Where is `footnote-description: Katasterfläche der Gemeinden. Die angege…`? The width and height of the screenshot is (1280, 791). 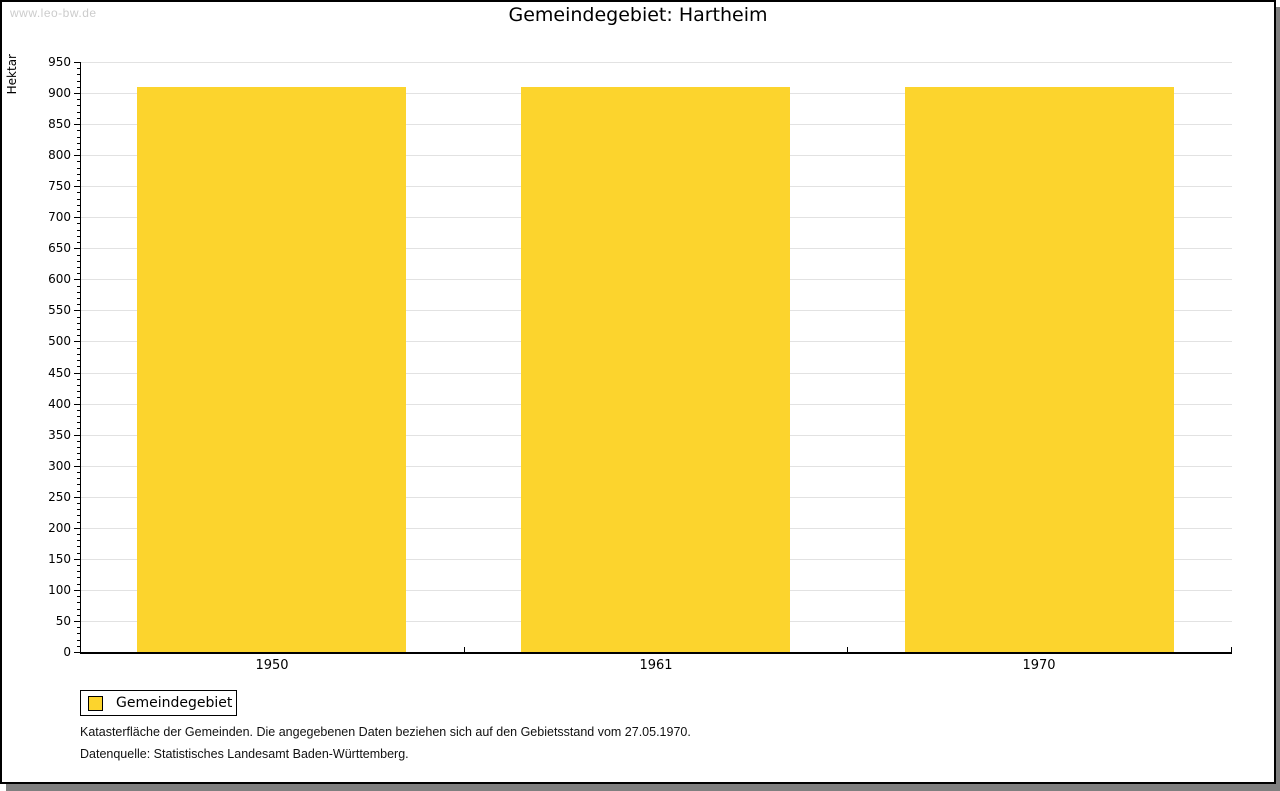
footnote-description: Katasterfläche der Gemeinden. Die angege… is located at coordinates (385, 732).